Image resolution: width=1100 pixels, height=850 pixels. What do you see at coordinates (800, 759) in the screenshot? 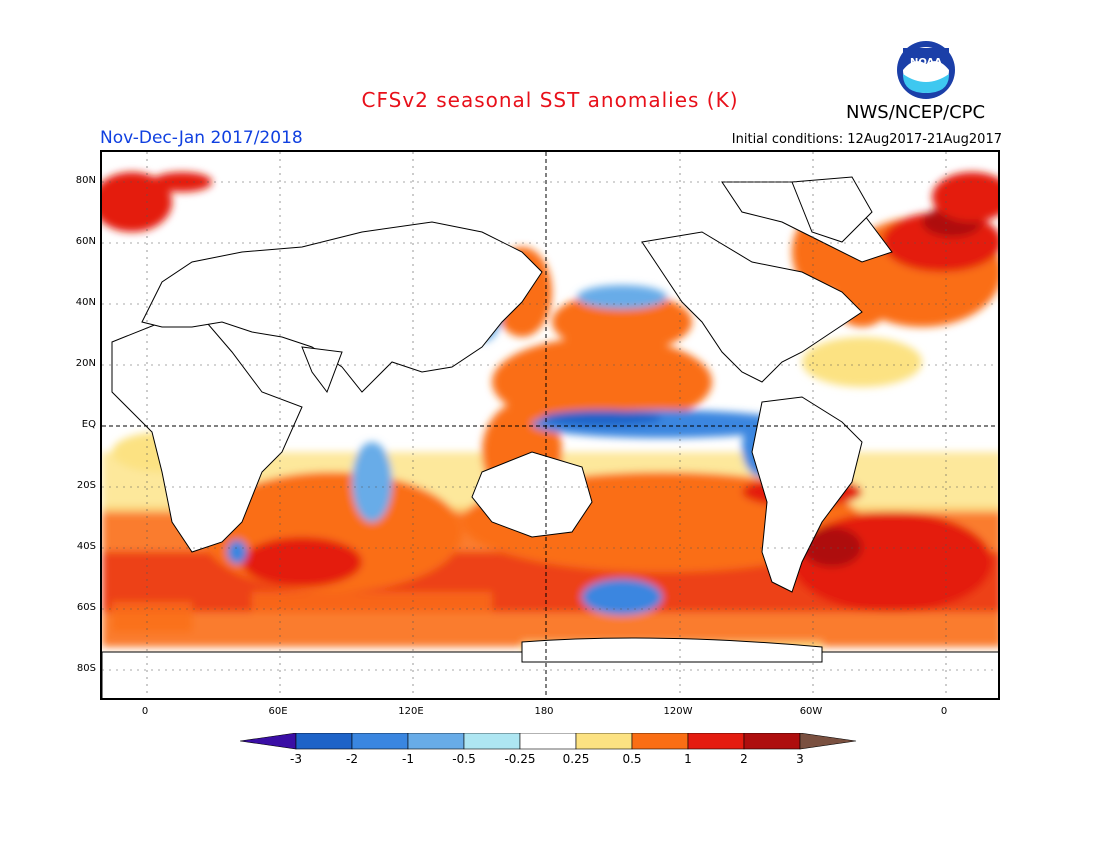
I see `colorbar-level-label: 3` at bounding box center [800, 759].